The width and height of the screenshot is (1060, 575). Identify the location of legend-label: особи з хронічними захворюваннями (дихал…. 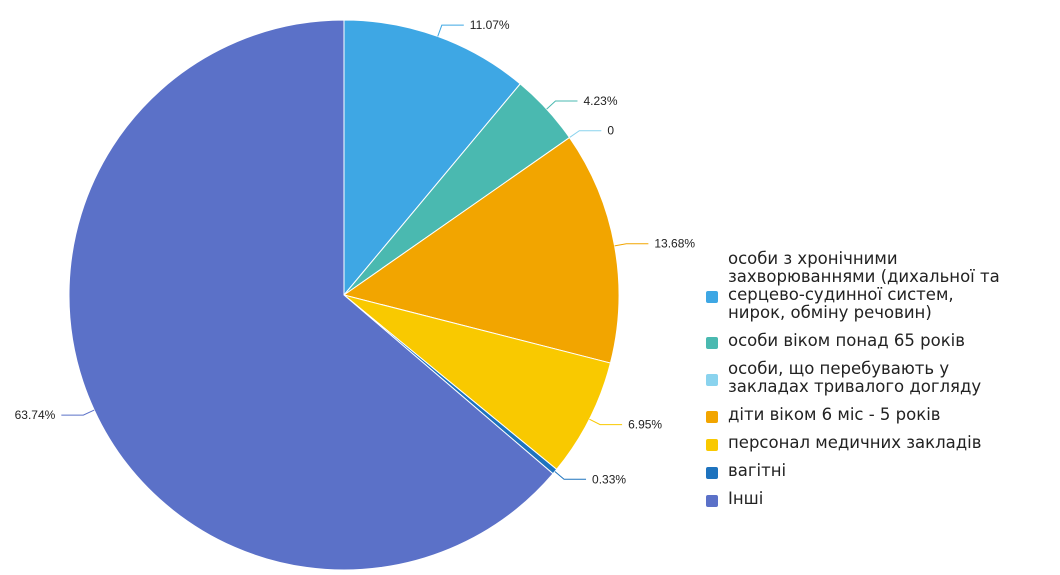
(864, 285).